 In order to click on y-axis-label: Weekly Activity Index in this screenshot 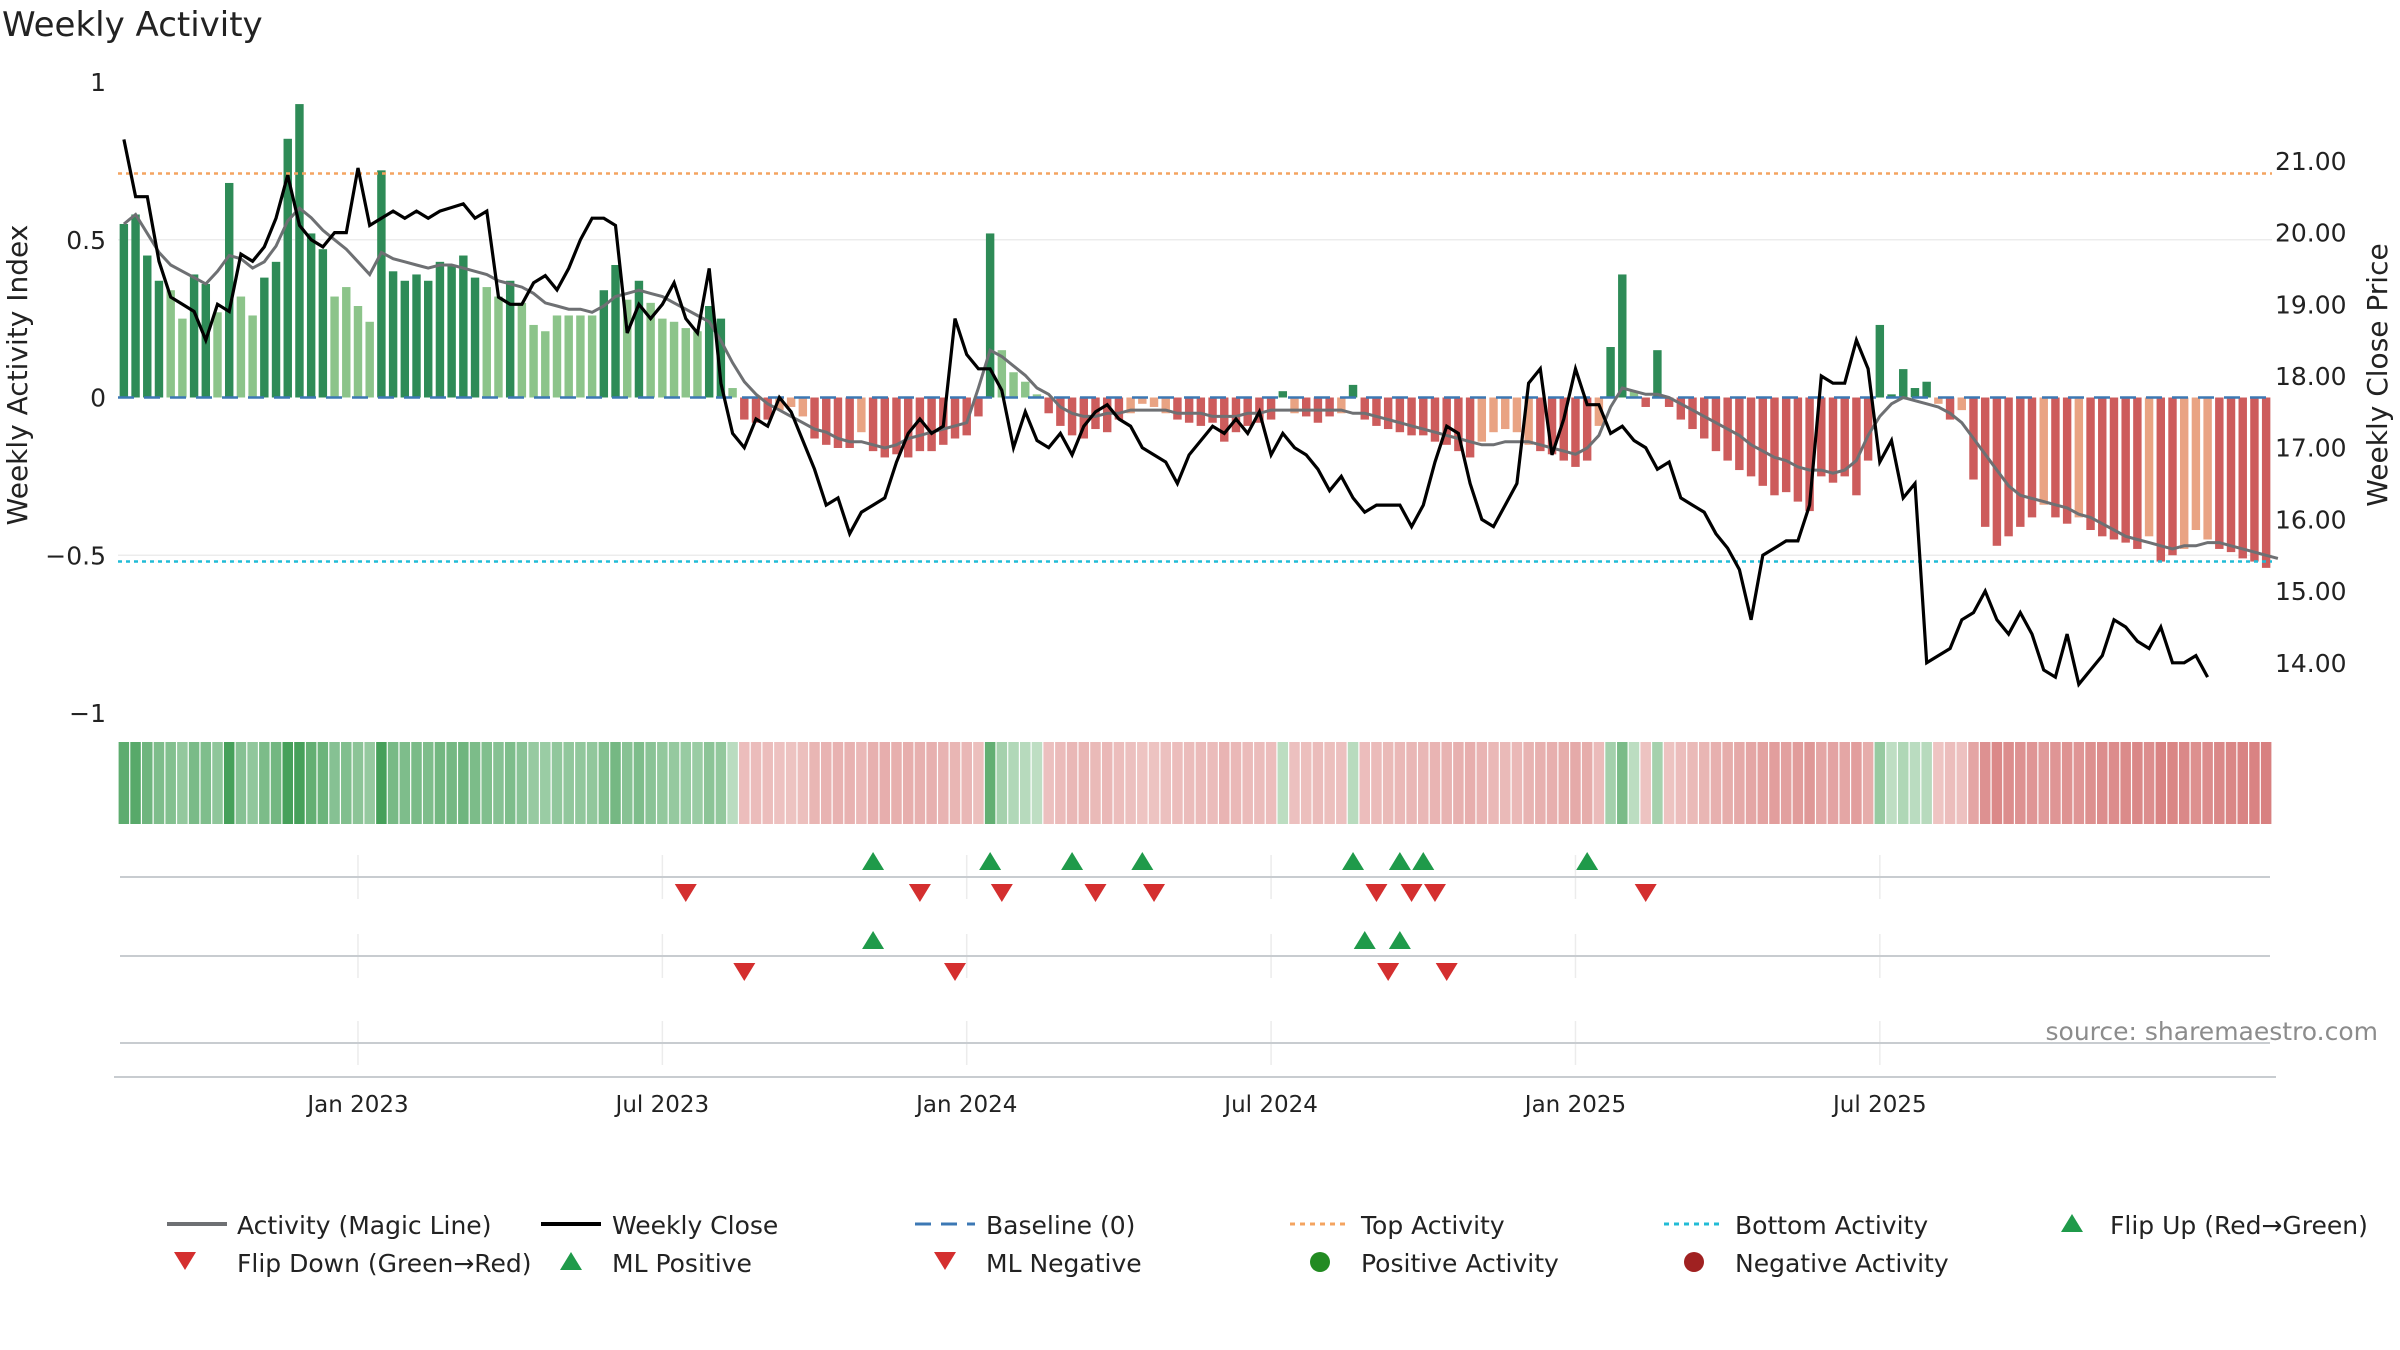, I will do `click(17, 375)`.